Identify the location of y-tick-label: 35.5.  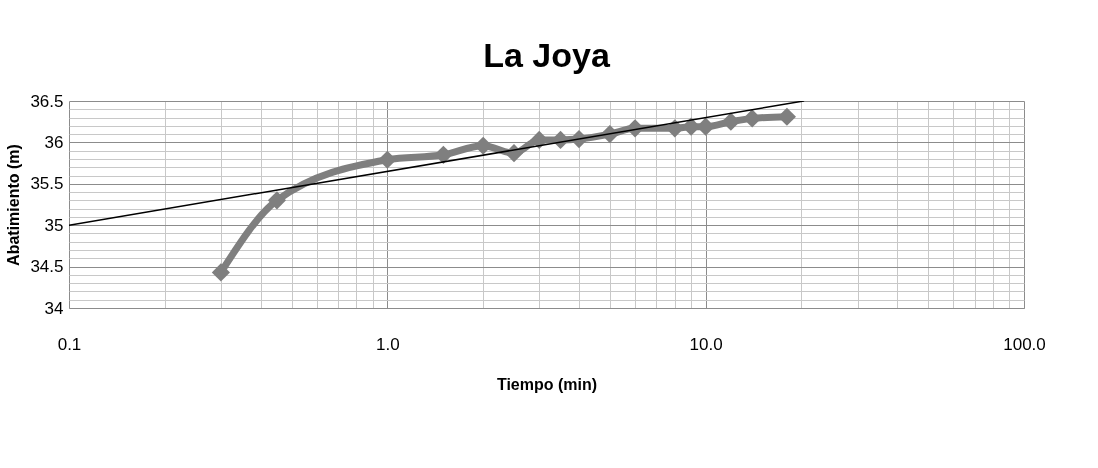
(47, 184).